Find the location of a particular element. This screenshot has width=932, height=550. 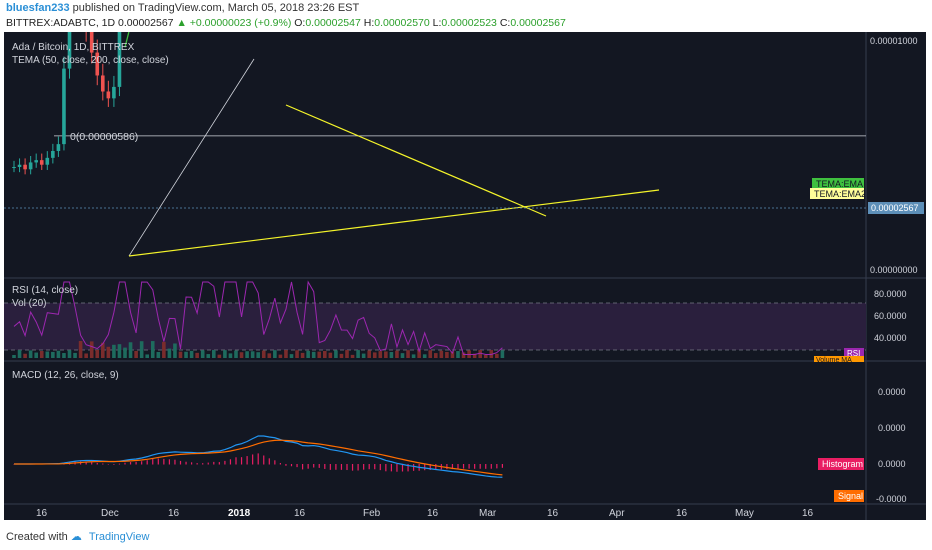

rsi-band is located at coordinates (435, 326).